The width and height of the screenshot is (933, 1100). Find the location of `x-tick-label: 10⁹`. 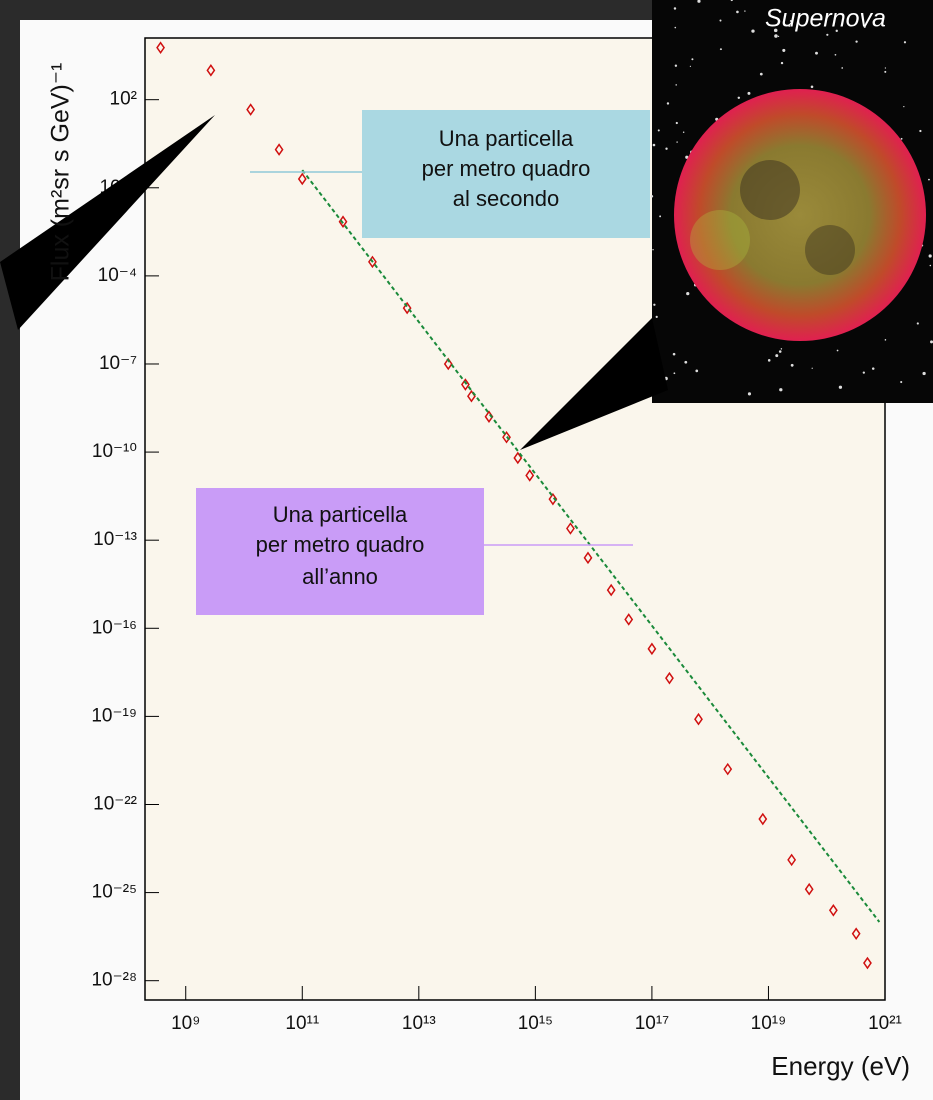

x-tick-label: 10⁹ is located at coordinates (185, 1023).